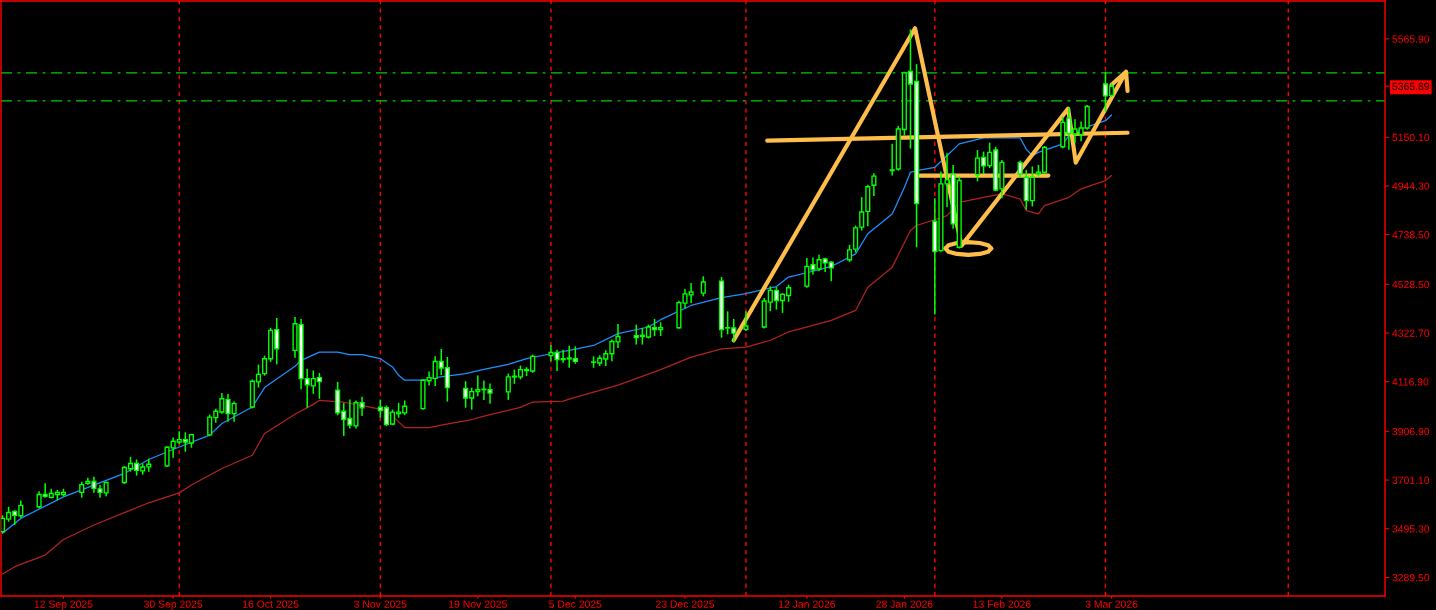  Describe the element at coordinates (1411, 39) in the screenshot. I see `y-tick-label: 5565.90` at that location.